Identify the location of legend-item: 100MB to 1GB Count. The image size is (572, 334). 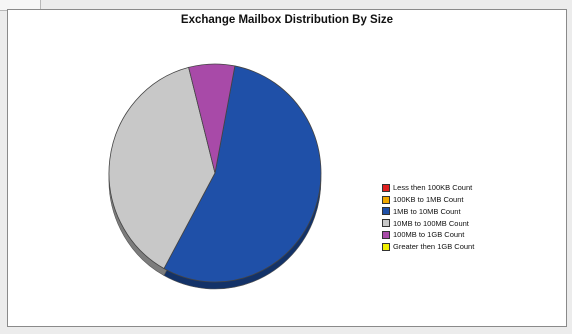
(428, 235).